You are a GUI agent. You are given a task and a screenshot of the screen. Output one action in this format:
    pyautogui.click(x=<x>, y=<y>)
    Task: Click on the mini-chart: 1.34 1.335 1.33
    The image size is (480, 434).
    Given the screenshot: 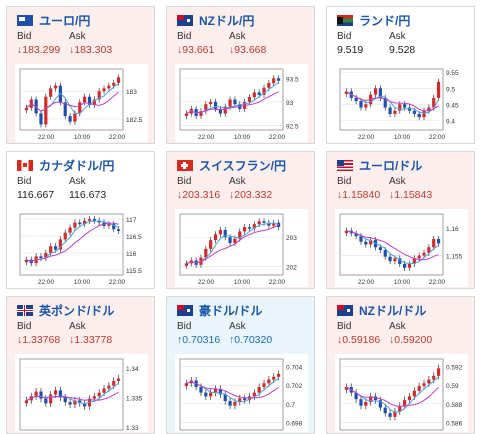 What is the action you would take?
    pyautogui.click(x=81, y=393)
    